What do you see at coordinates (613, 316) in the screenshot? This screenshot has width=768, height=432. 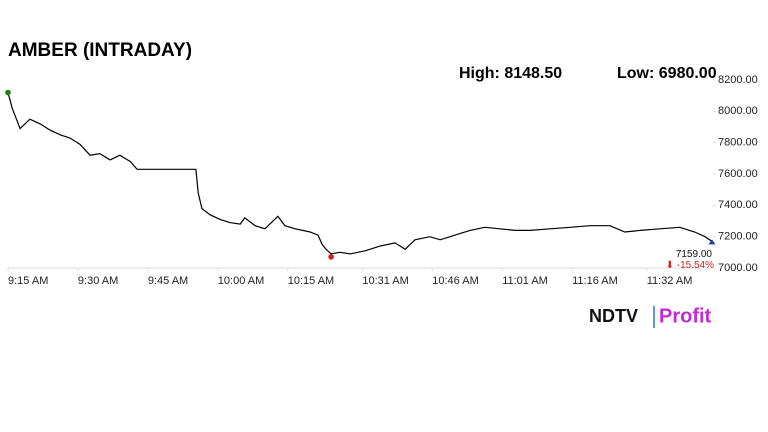 I see `logo-brand: NDTV` at bounding box center [613, 316].